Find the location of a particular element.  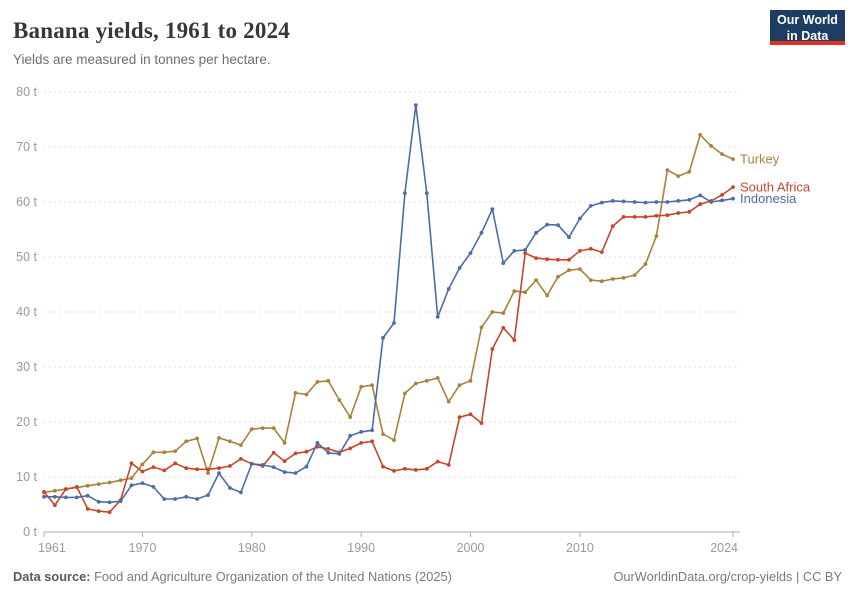

owid-logo: Our World in Data is located at coordinates (807, 27).